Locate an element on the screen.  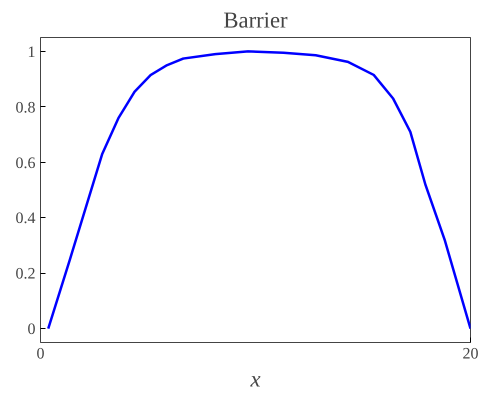
y-tick-label: 0.6 is located at coordinates (26, 163).